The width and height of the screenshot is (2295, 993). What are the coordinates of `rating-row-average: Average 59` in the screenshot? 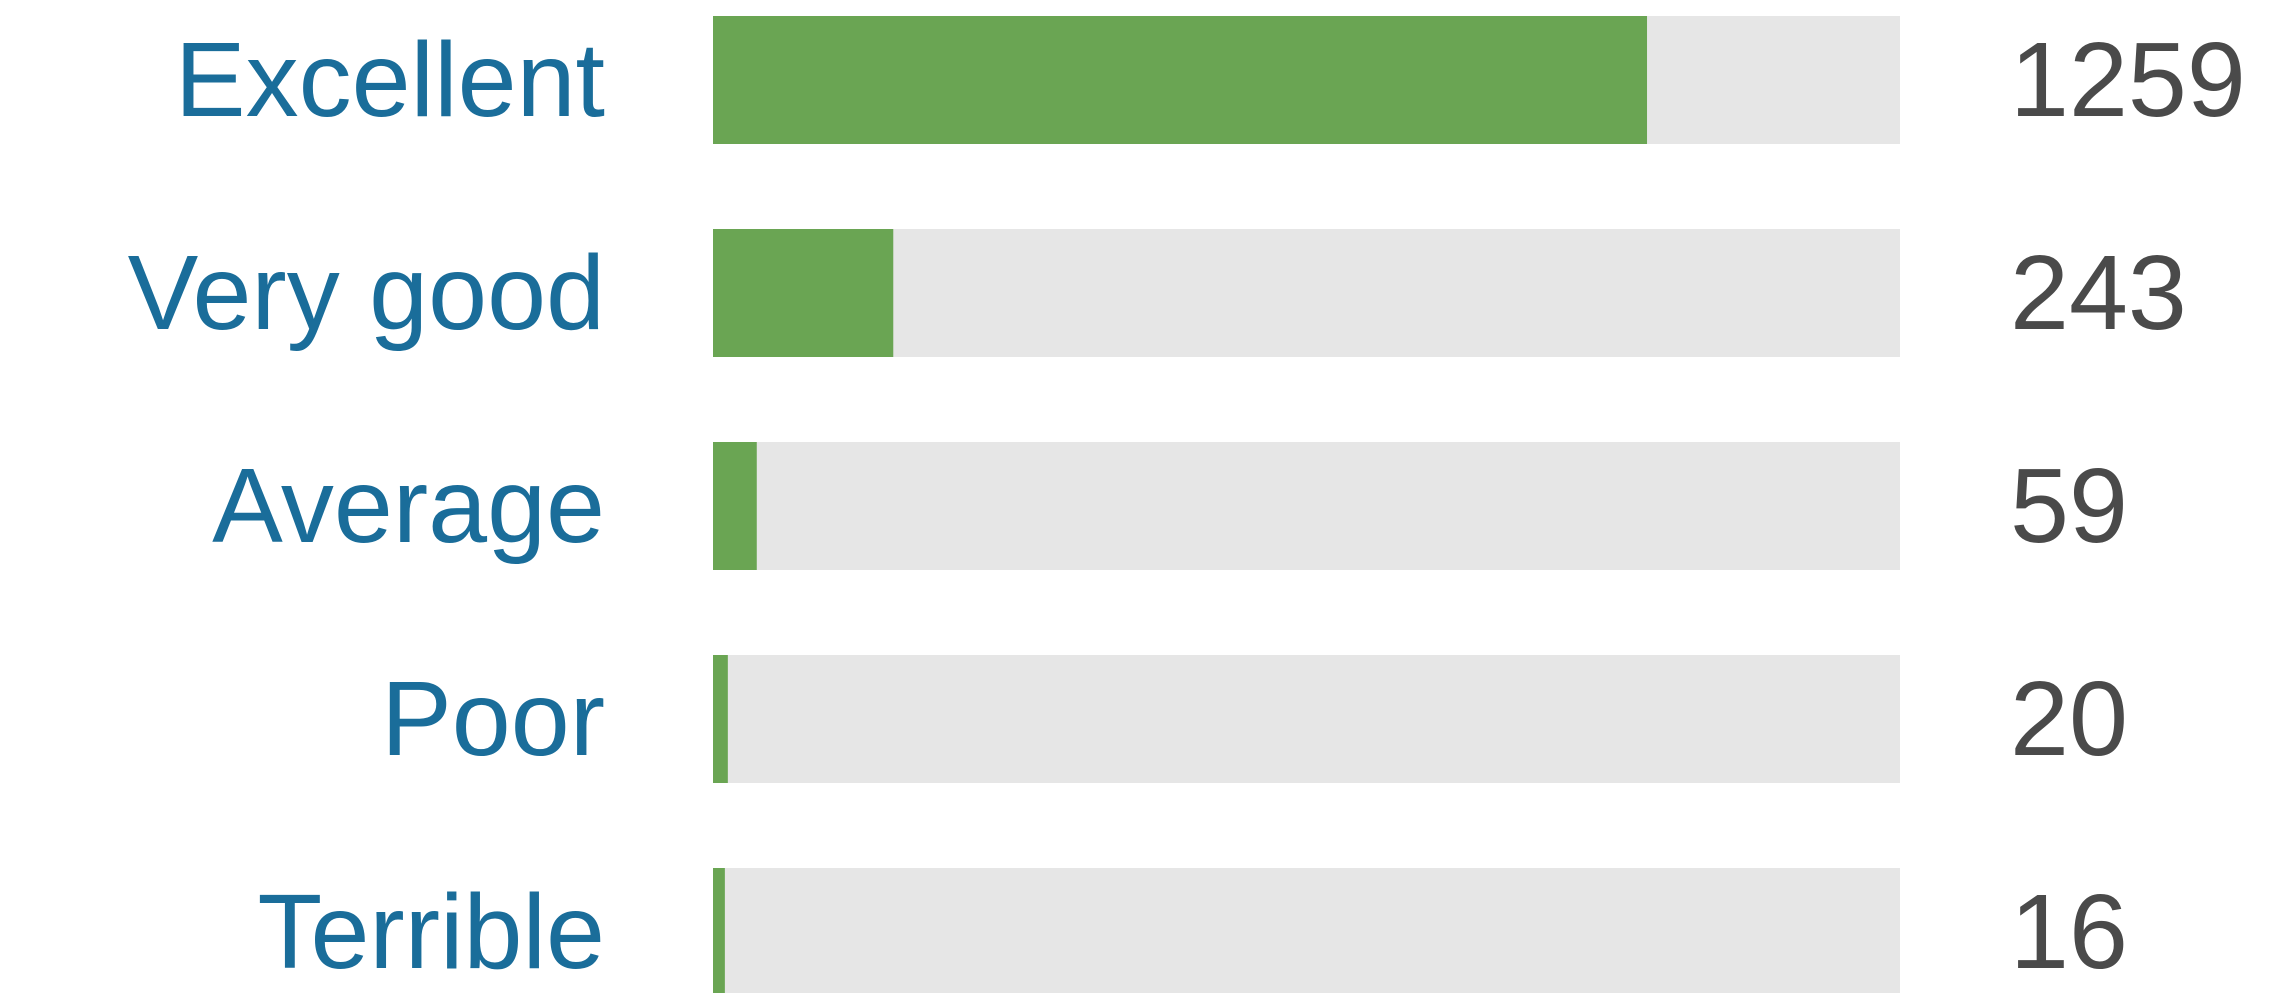 It's located at (1170, 506).